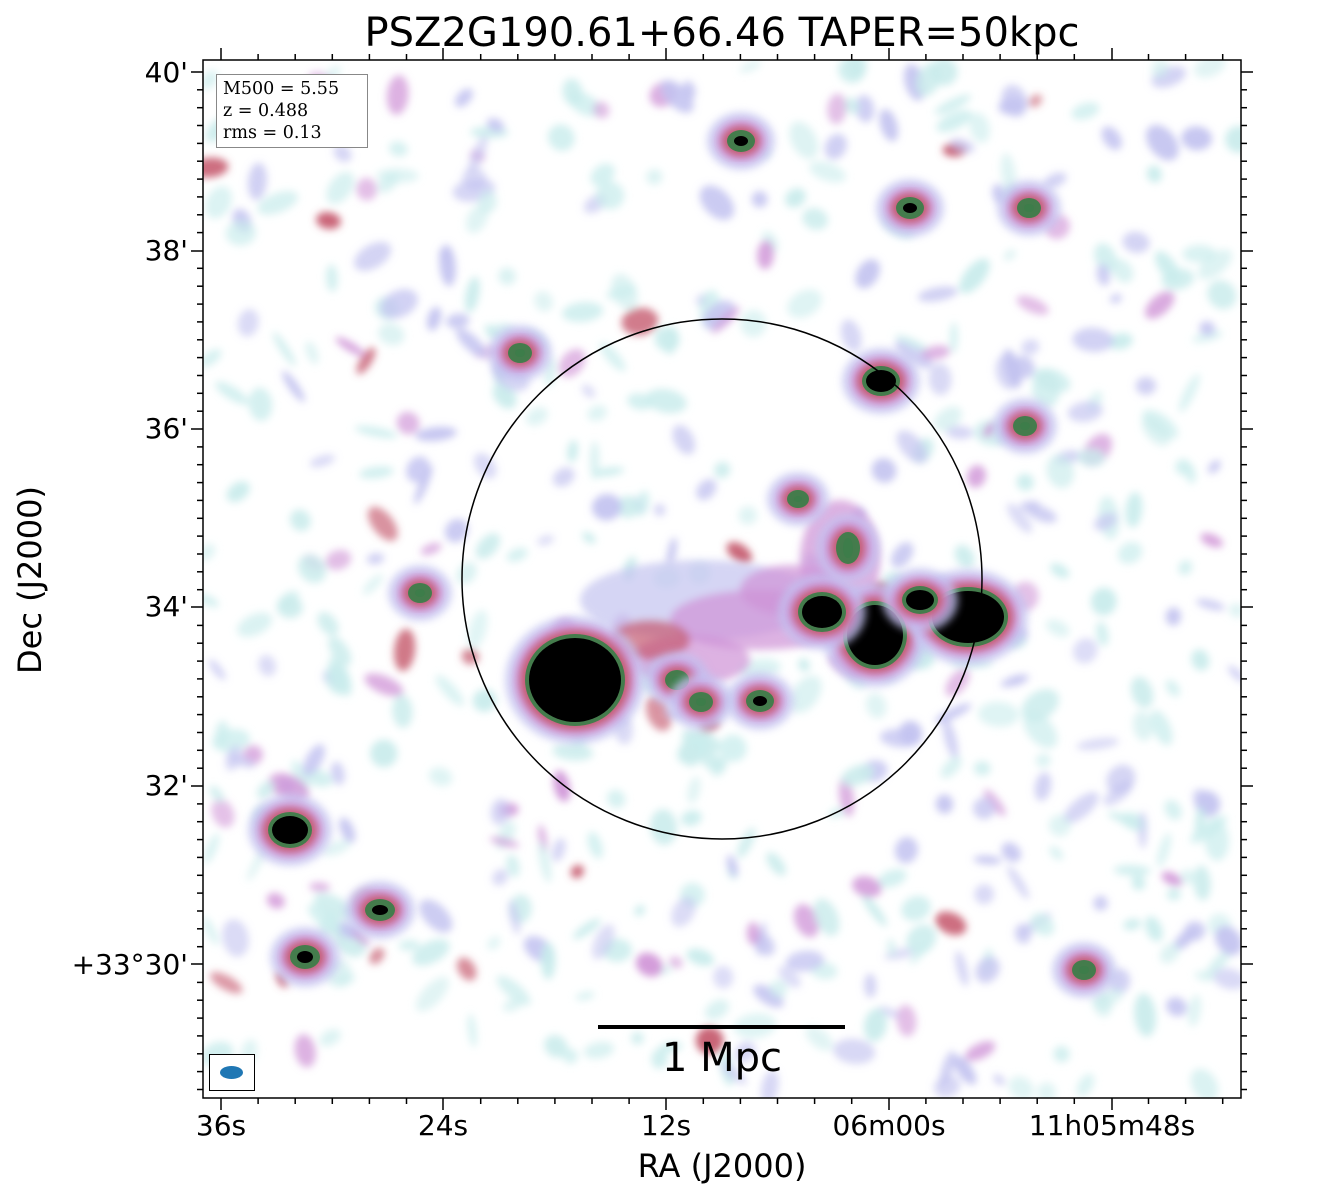 The height and width of the screenshot is (1200, 1321). I want to click on rms-text: rms = 0.13, so click(272, 133).